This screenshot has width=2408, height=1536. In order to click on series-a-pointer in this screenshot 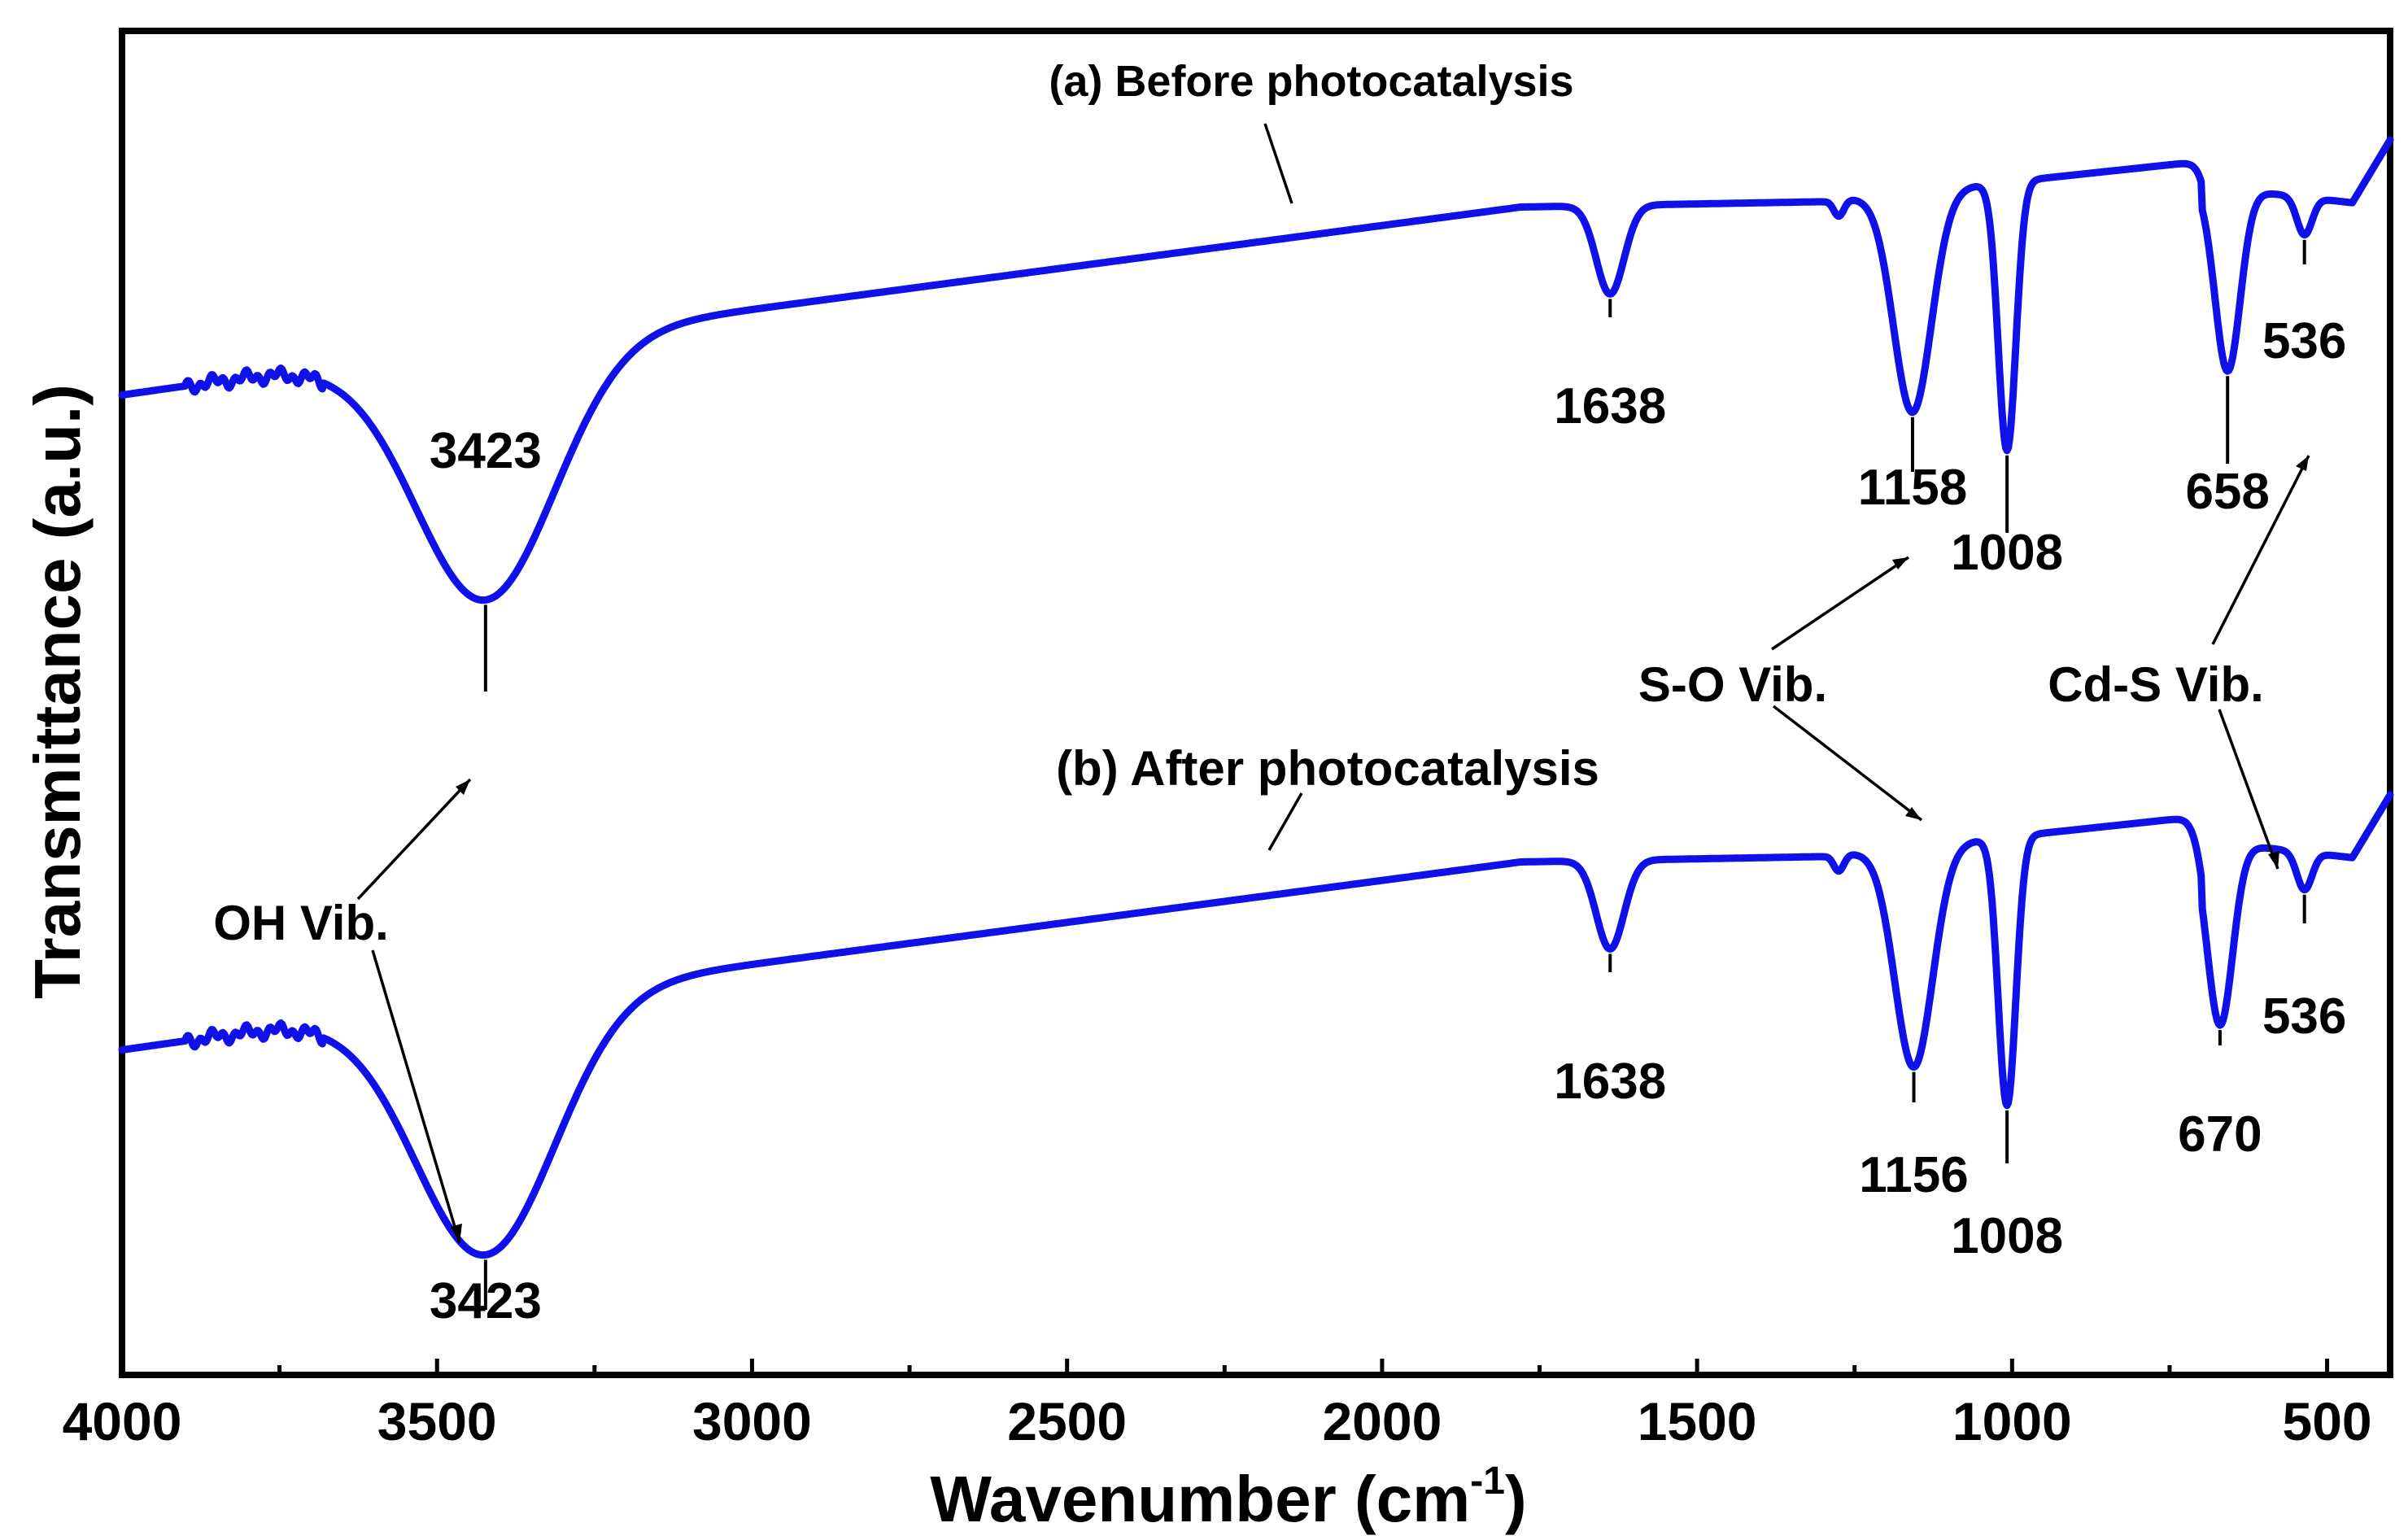, I will do `click(1278, 163)`.